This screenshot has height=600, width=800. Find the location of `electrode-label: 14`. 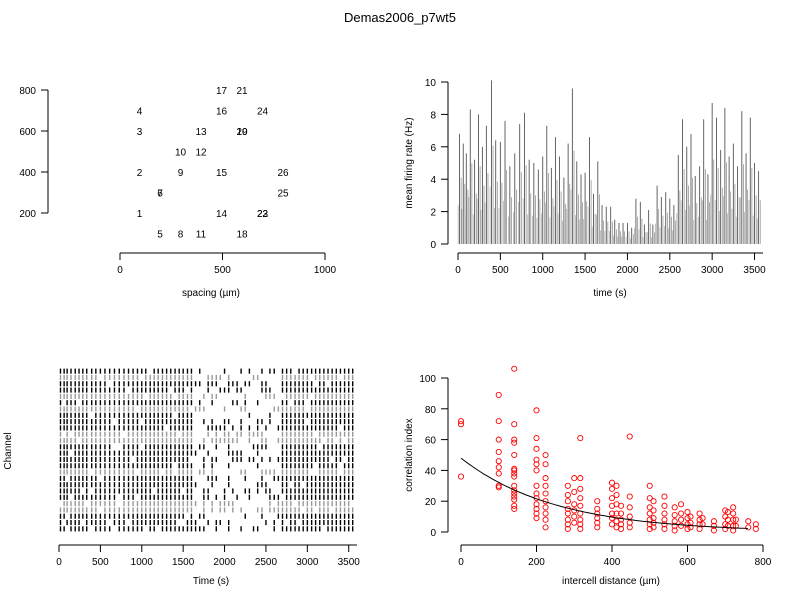

electrode-label: 14 is located at coordinates (222, 214).